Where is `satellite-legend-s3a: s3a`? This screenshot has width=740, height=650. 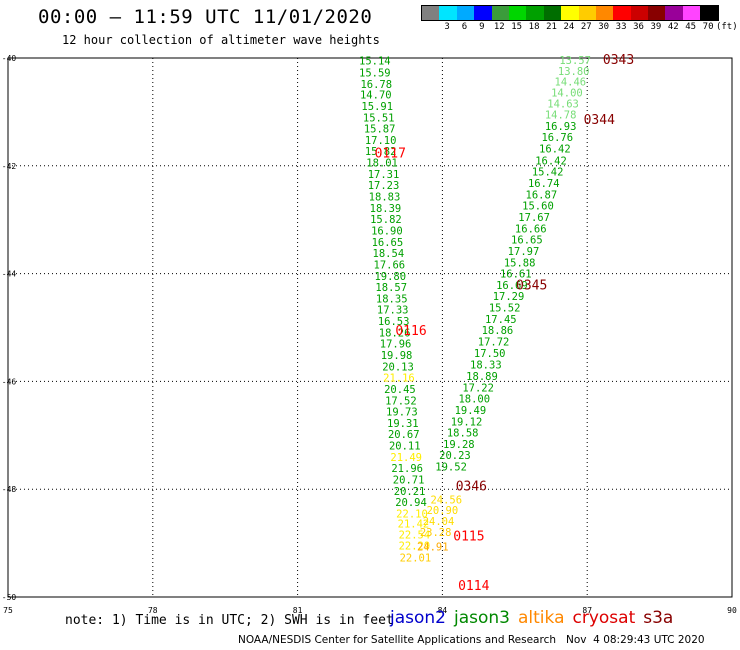
satellite-legend-s3a: s3a is located at coordinates (658, 618).